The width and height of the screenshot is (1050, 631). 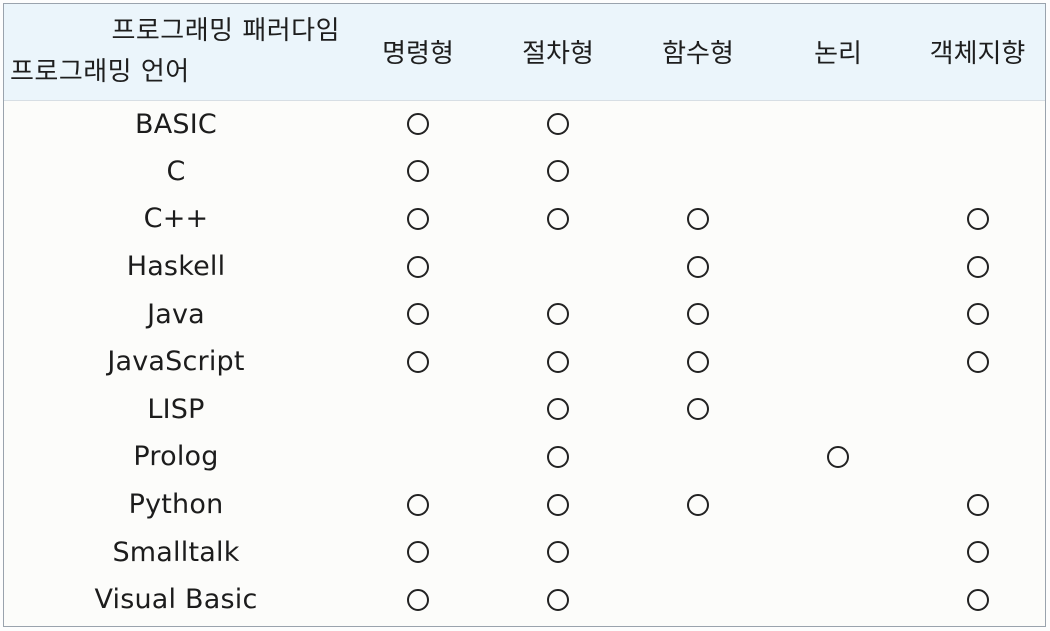 What do you see at coordinates (176, 52) in the screenshot?
I see `corner-header-cell: 프로그래밍 패러다임 프로그래밍 언어` at bounding box center [176, 52].